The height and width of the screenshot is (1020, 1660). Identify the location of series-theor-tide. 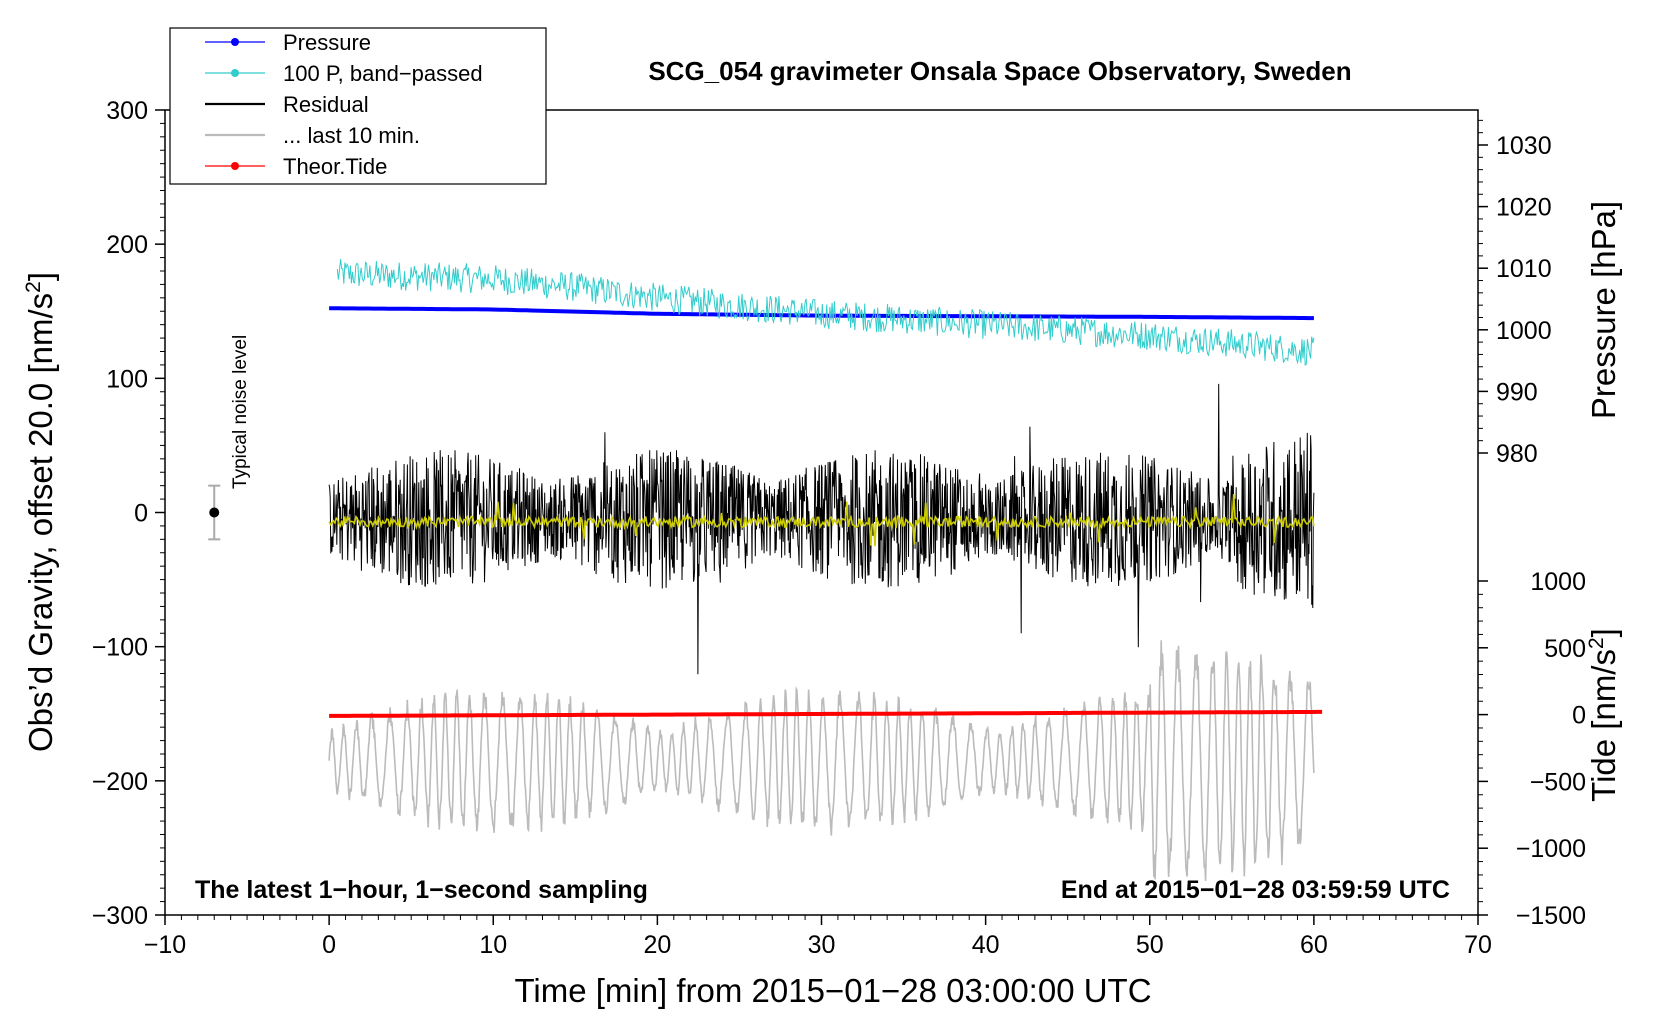
(826, 713).